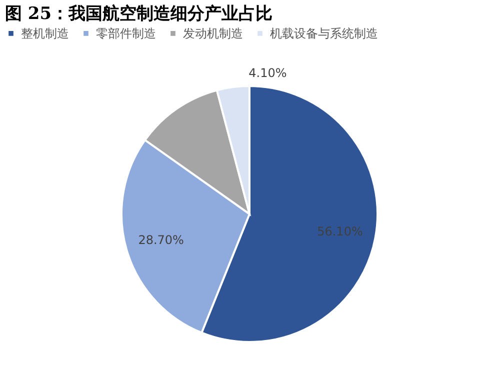  What do you see at coordinates (45, 33) in the screenshot?
I see `legend-label: 整机制造` at bounding box center [45, 33].